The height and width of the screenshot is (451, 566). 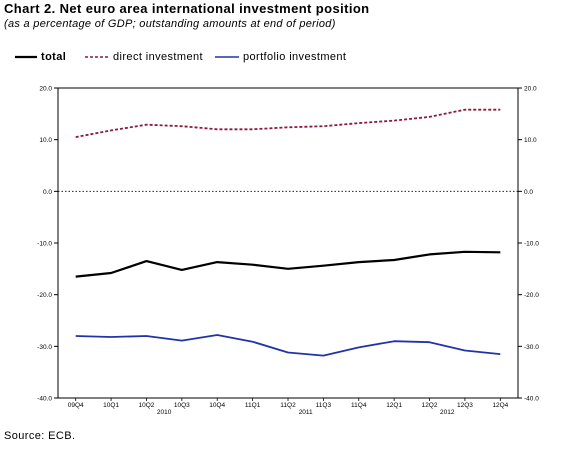 What do you see at coordinates (26, 57) in the screenshot?
I see `legend-swatch-total` at bounding box center [26, 57].